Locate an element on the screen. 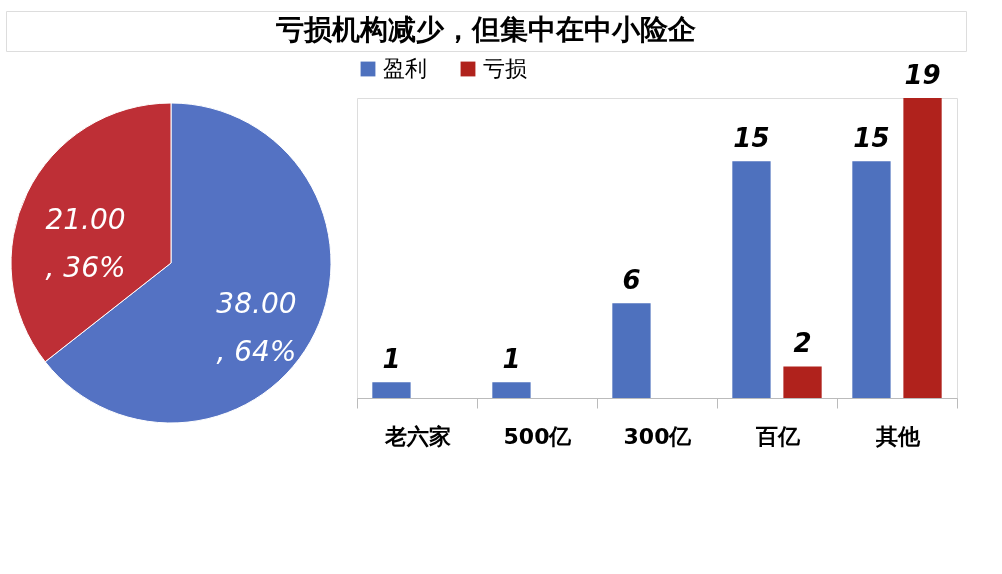 The height and width of the screenshot is (574, 1002). x-tick-label: 500亿 is located at coordinates (538, 436).